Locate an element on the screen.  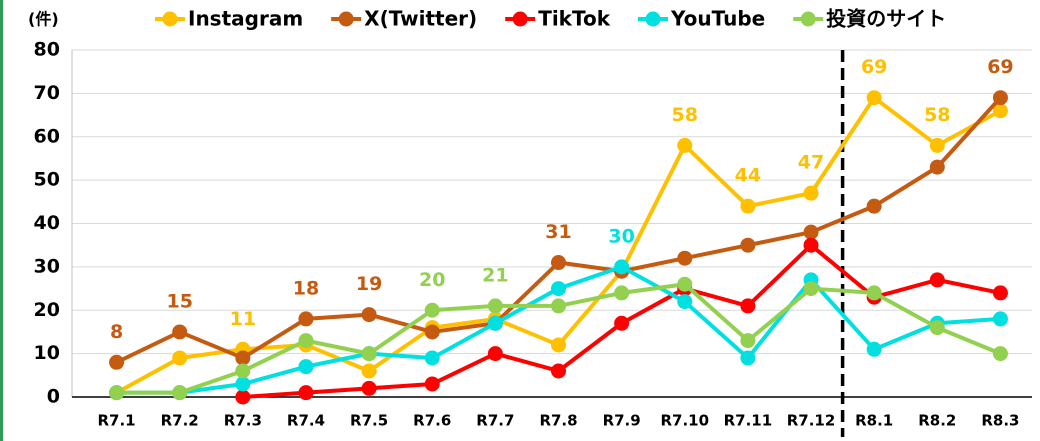
data-label: 8 is located at coordinates (116, 332).